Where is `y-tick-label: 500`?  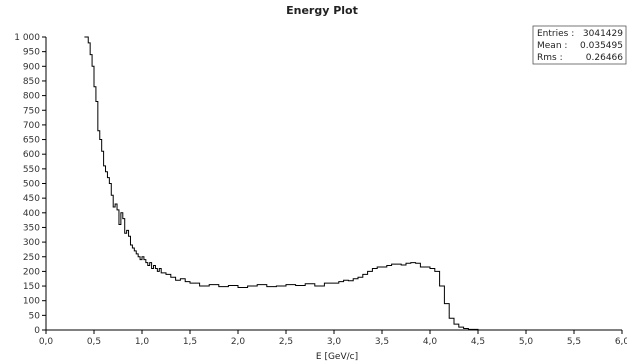
y-tick-label: 500 is located at coordinates (31, 185).